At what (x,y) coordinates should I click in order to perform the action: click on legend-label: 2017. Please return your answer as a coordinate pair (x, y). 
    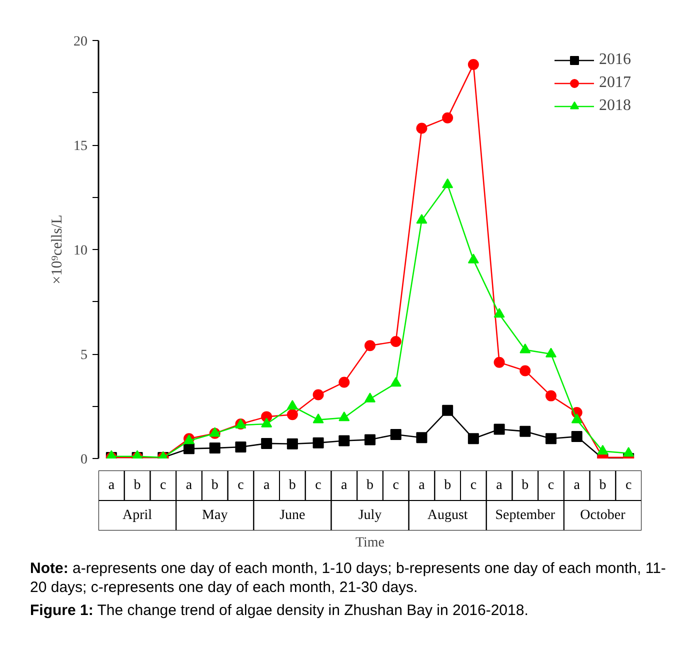
    Looking at the image, I should click on (615, 83).